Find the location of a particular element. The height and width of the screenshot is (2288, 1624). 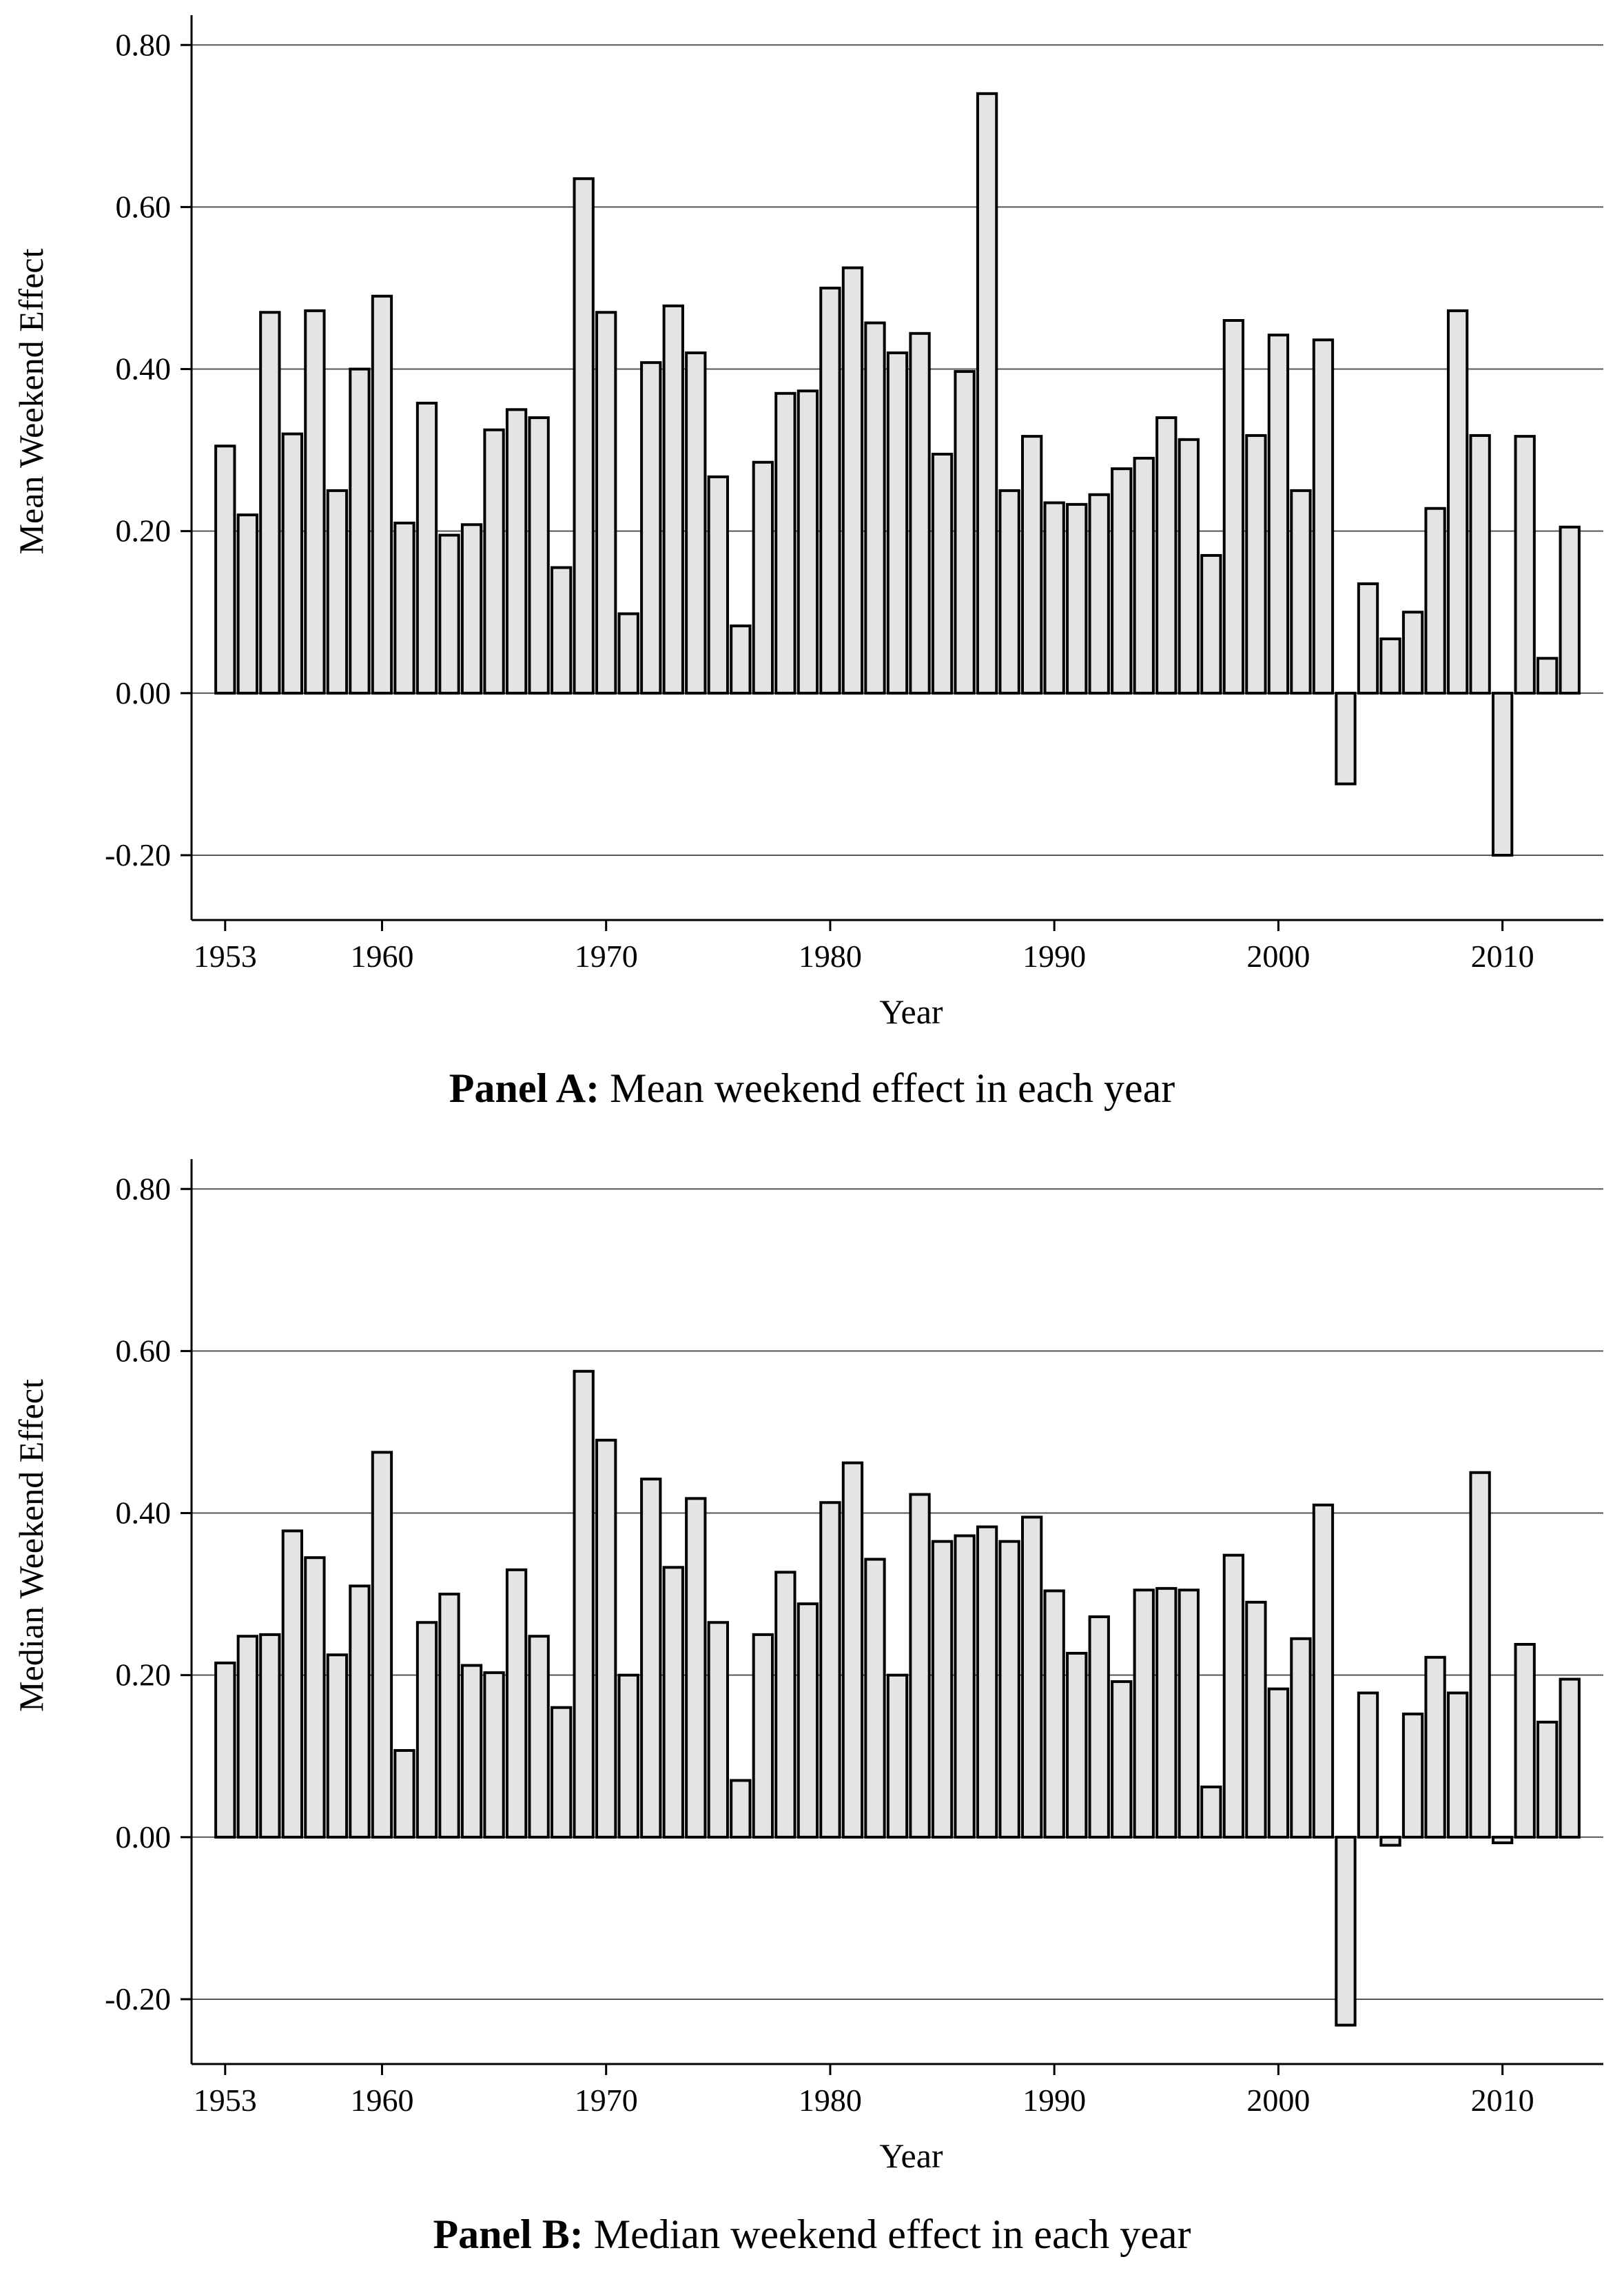

bar-1986 is located at coordinates (965, 532).